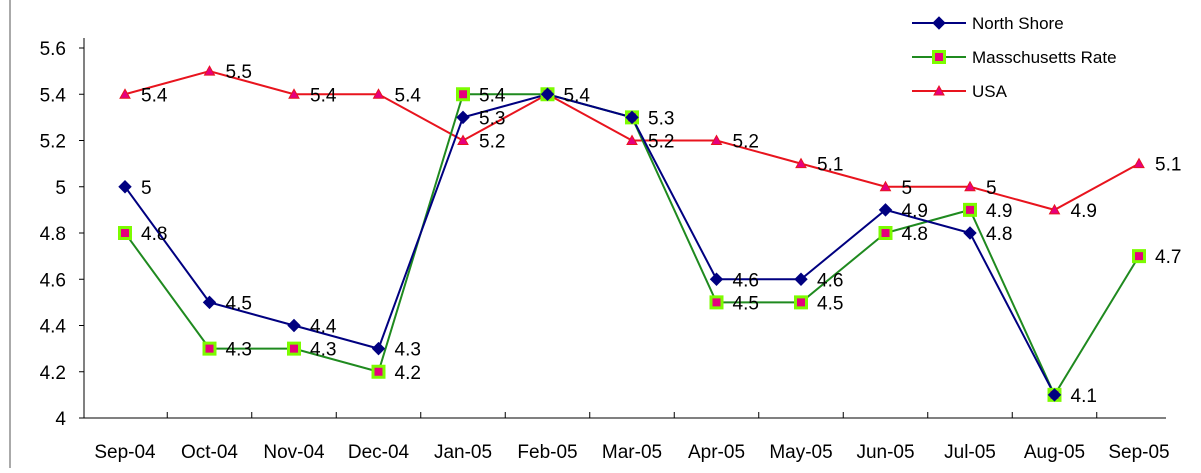 This screenshot has height=473, width=1201. I want to click on x-tick-label: Aug-05, so click(1054, 452).